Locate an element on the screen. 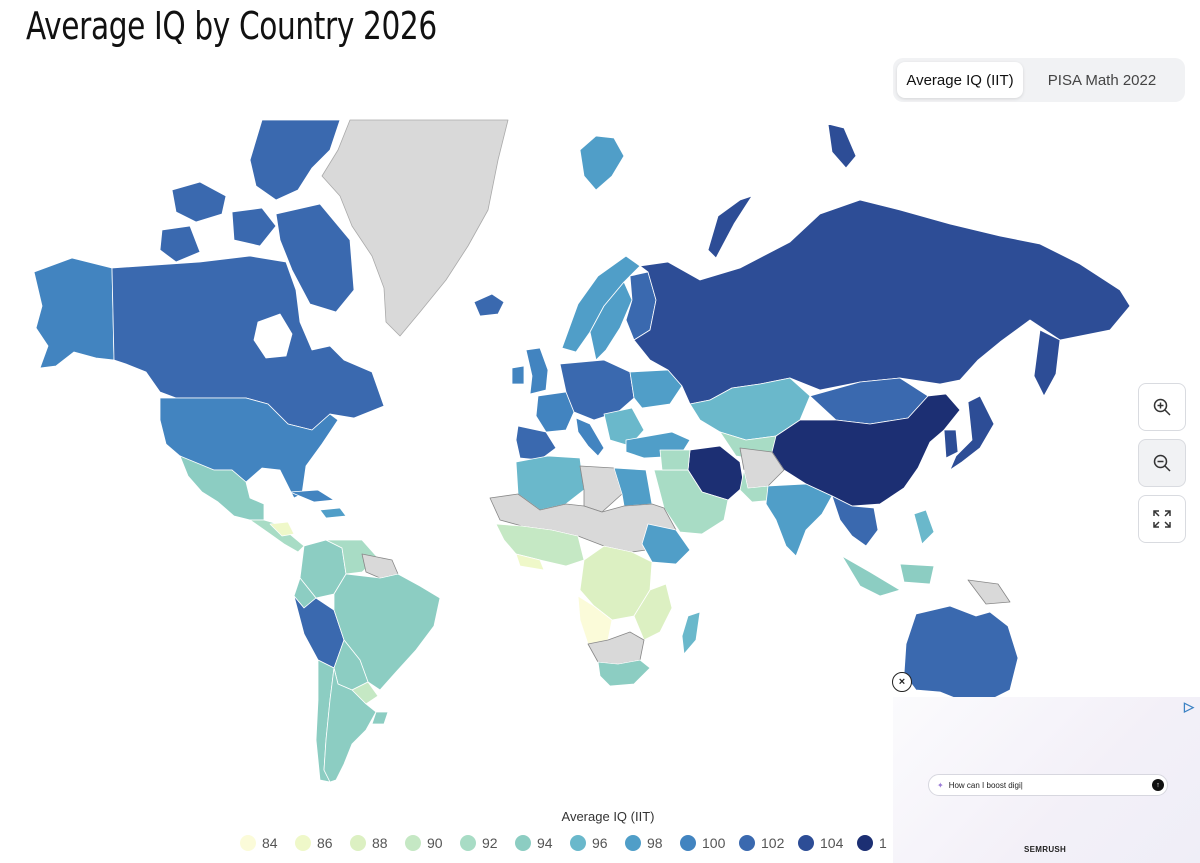 This screenshot has height=863, width=1200. legend-item: 102 is located at coordinates (768, 843).